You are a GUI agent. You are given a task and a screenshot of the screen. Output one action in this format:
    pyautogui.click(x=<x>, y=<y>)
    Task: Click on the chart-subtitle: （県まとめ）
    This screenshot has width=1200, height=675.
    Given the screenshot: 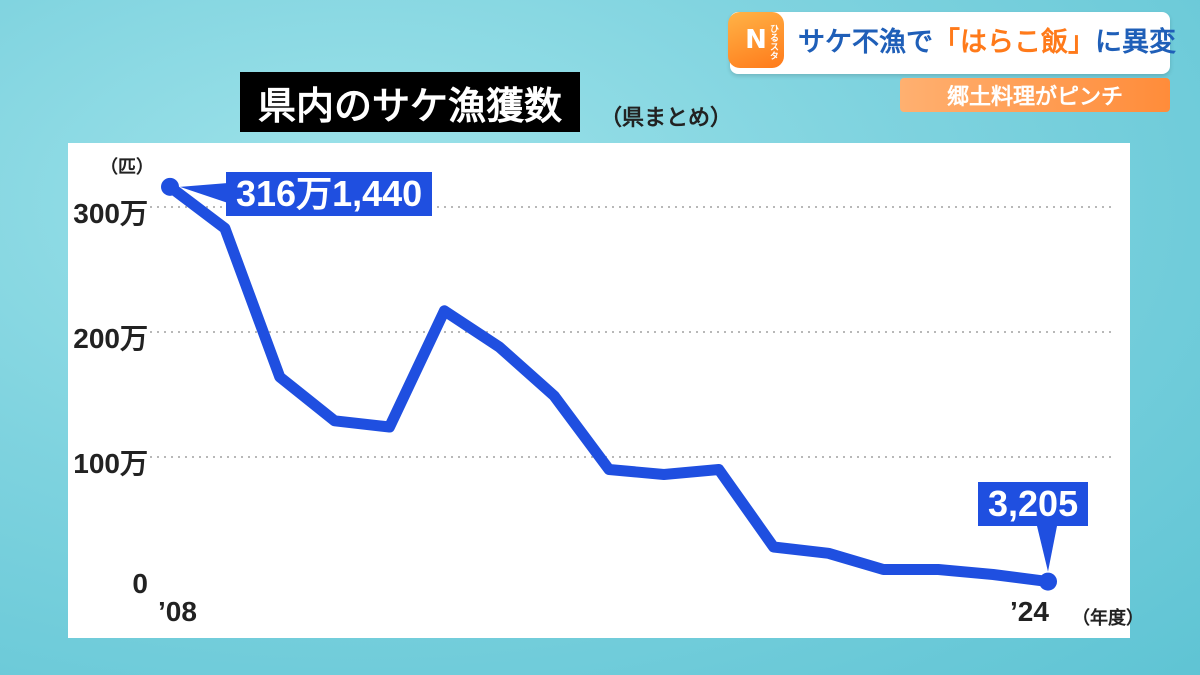 What is the action you would take?
    pyautogui.click(x=666, y=118)
    